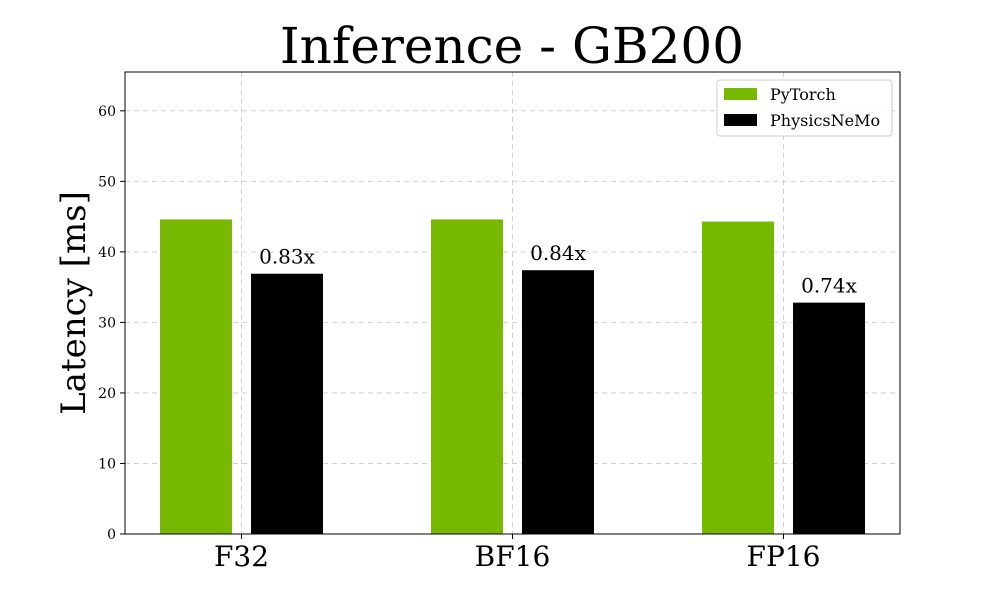  What do you see at coordinates (107, 182) in the screenshot?
I see `y-tick-label: 50` at bounding box center [107, 182].